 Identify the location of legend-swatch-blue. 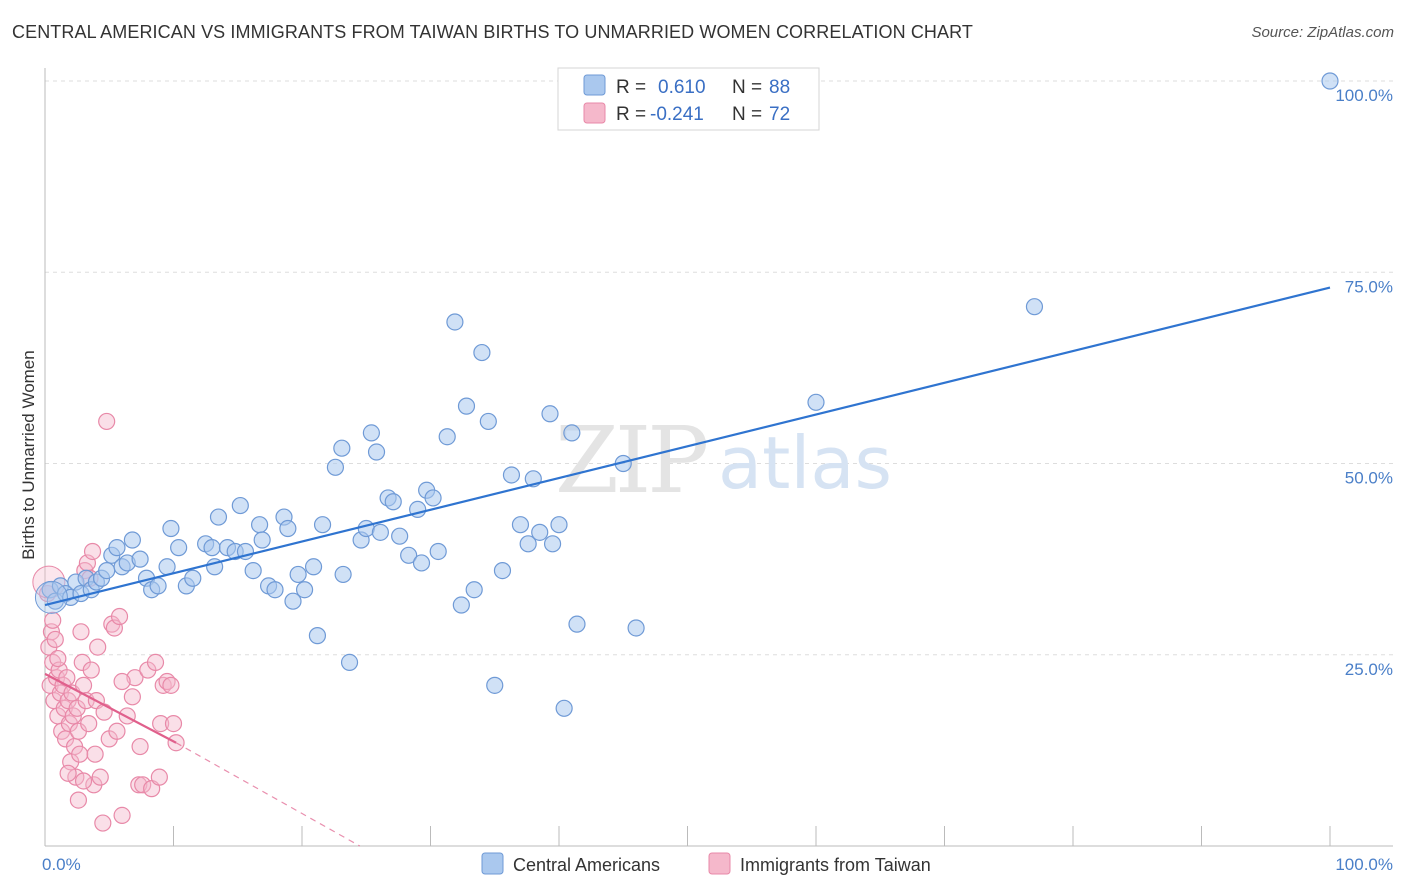
(594, 85).